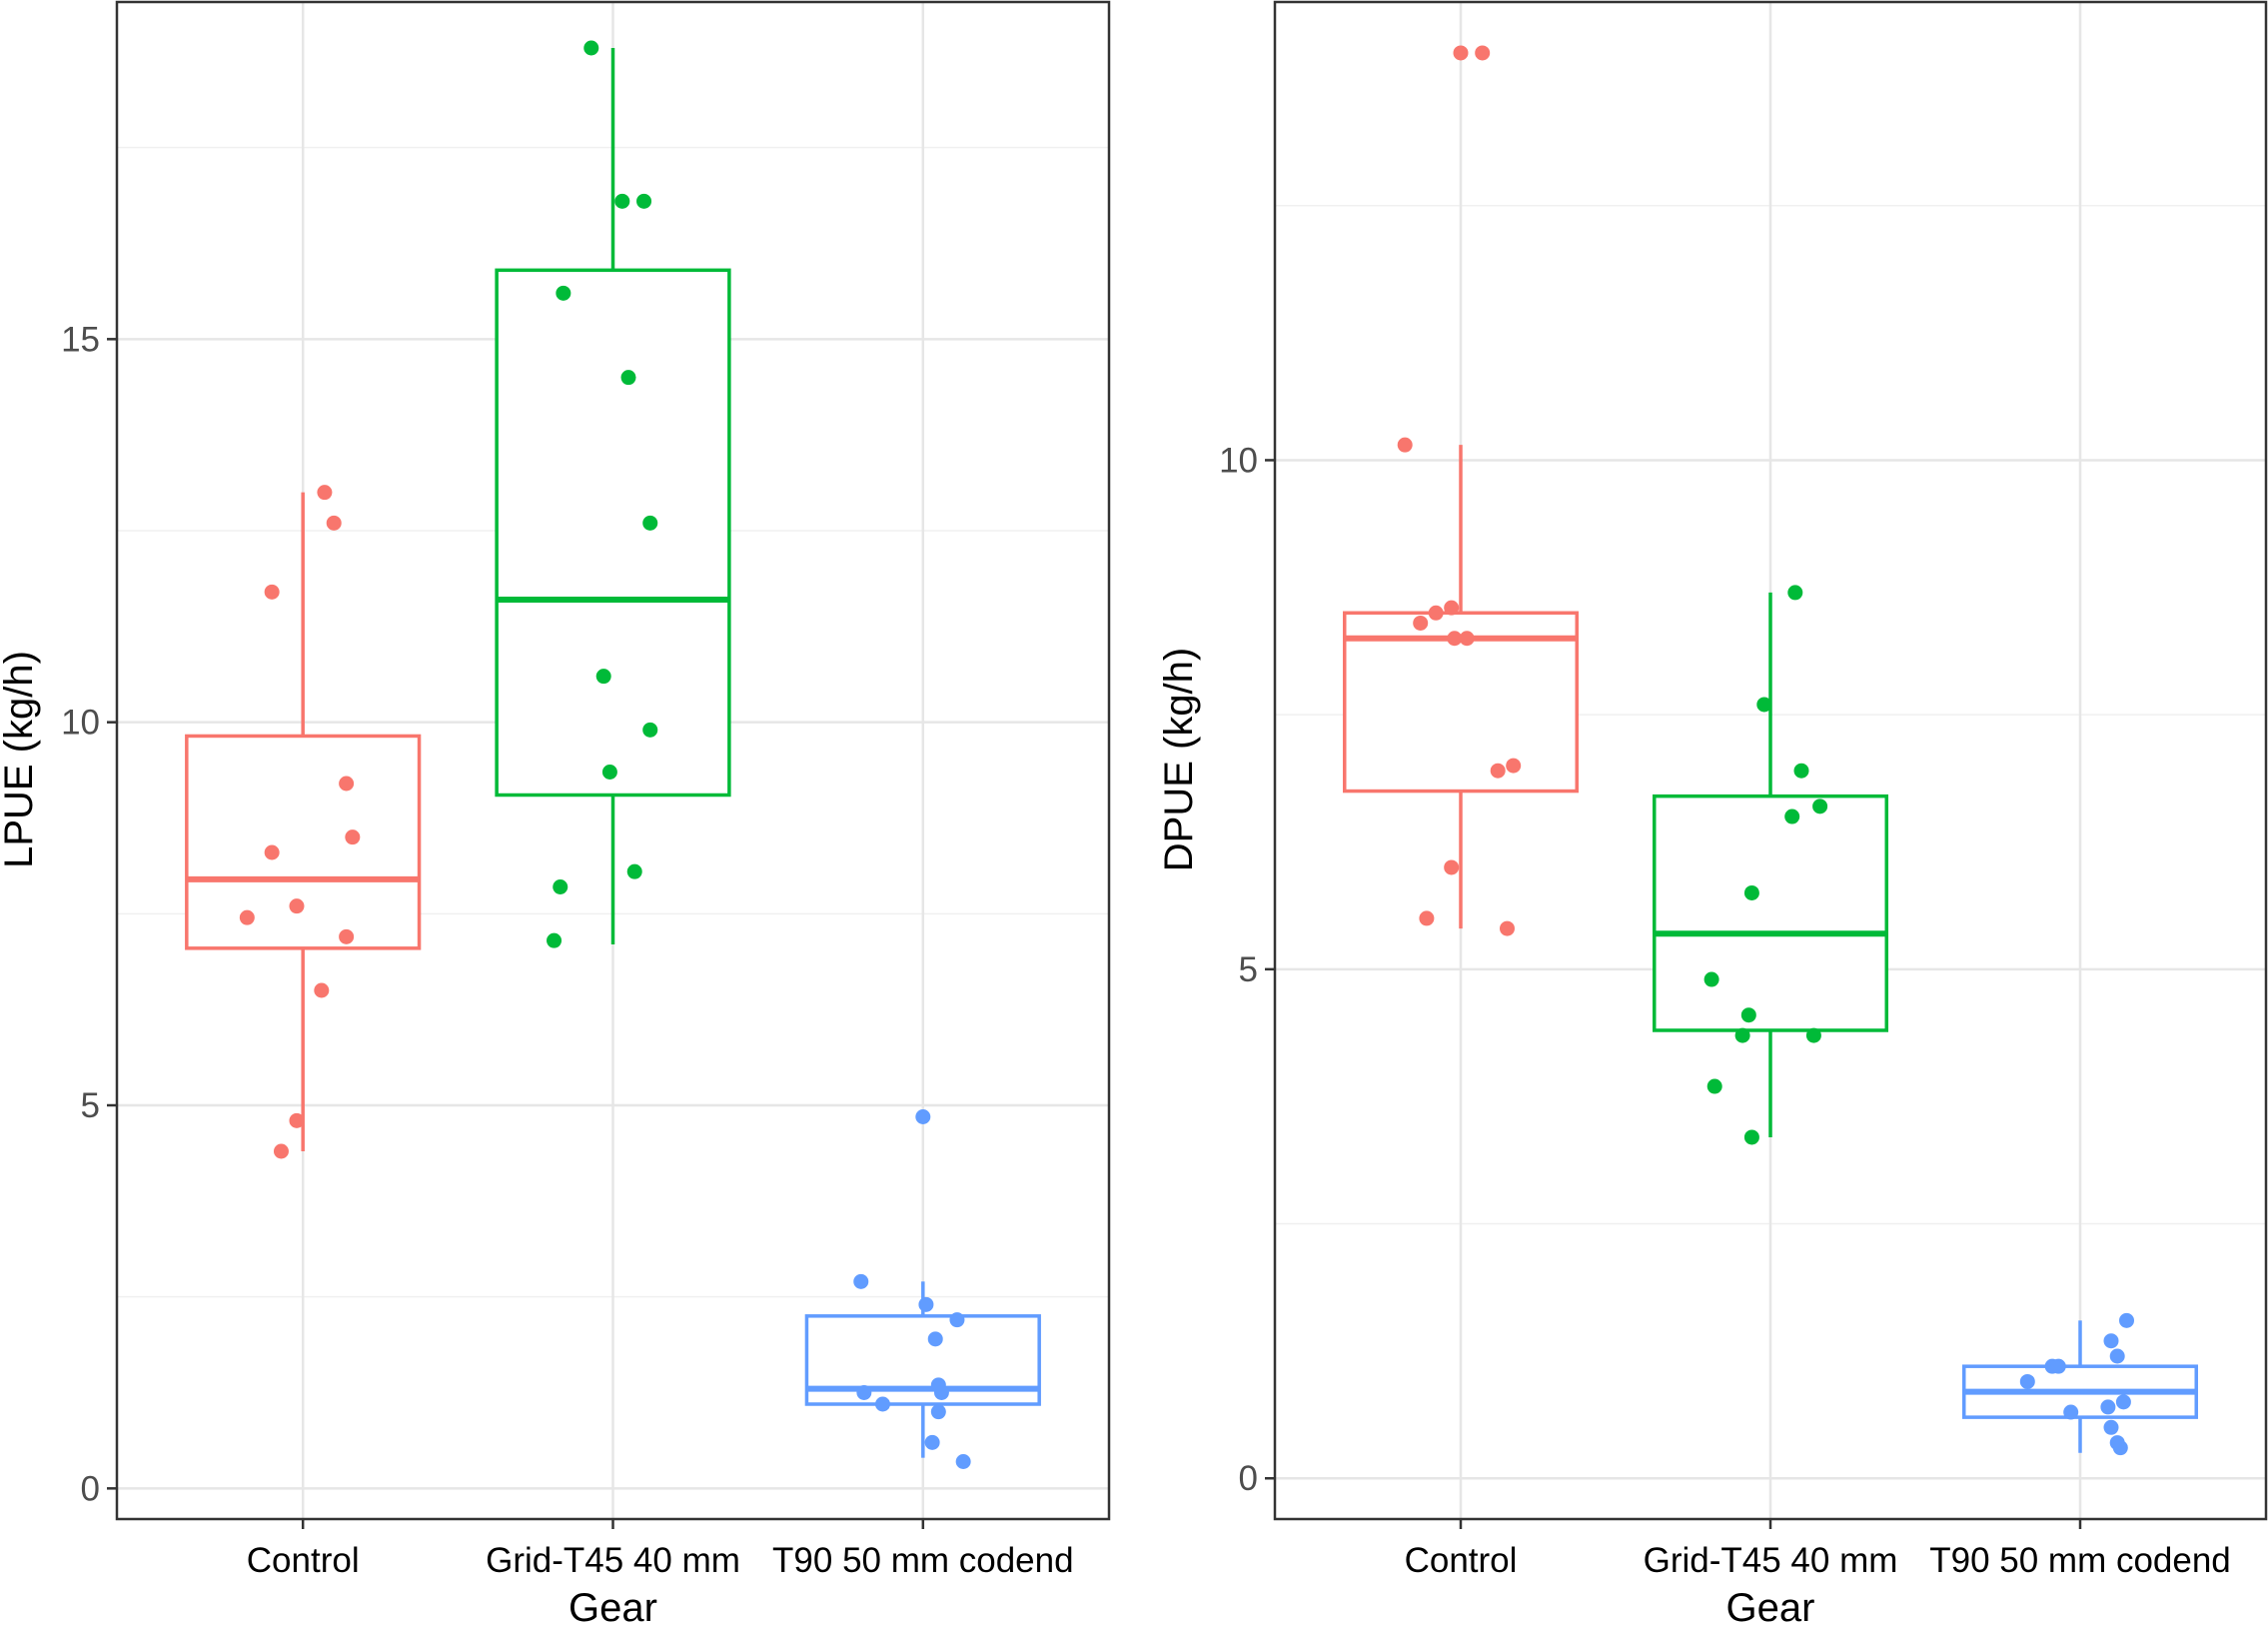  I want to click on boxplot-control, so click(303, 822).